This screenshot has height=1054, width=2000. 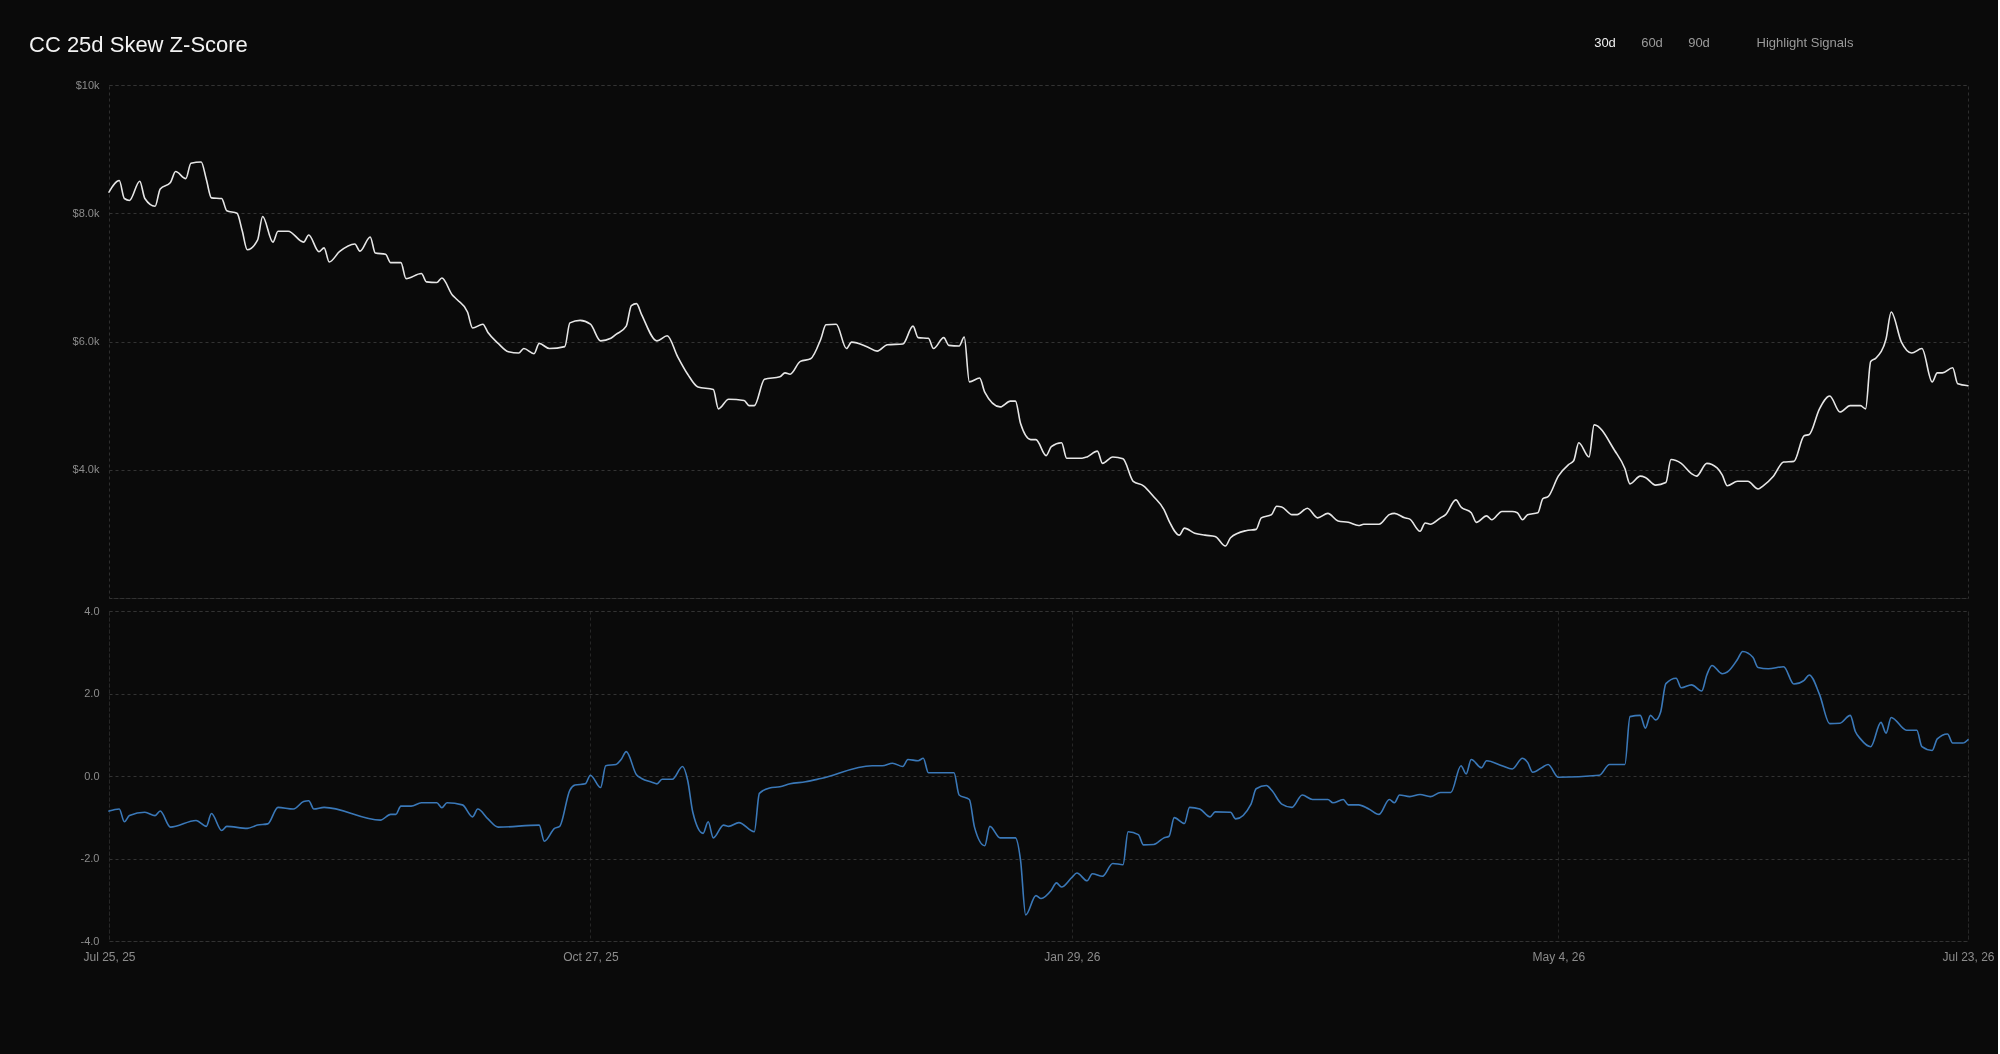 What do you see at coordinates (1559, 956) in the screenshot?
I see `x-tick-label: May 4, 26` at bounding box center [1559, 956].